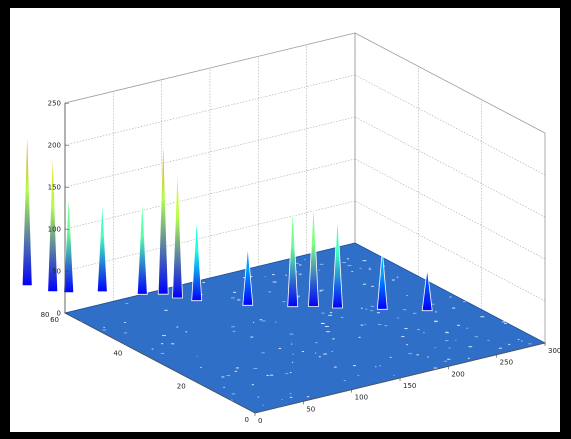 This screenshot has width=571, height=439. I want to click on y-tick-label: 60, so click(54, 320).